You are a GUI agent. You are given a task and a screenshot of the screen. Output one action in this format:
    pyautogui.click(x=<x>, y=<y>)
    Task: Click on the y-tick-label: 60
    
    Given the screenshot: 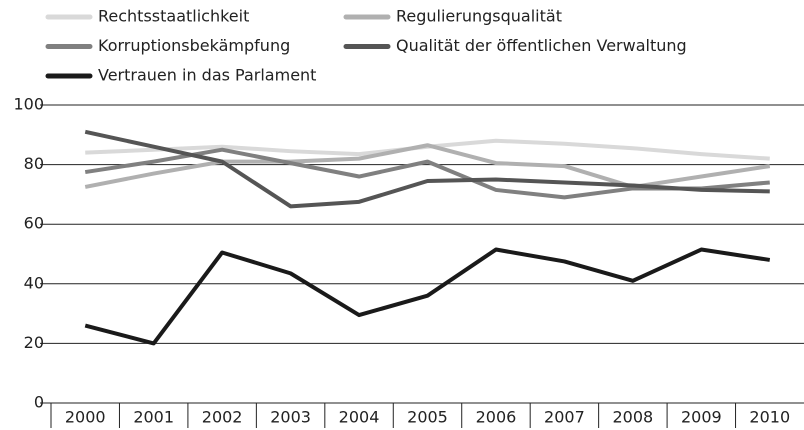 What is the action you would take?
    pyautogui.click(x=34, y=223)
    